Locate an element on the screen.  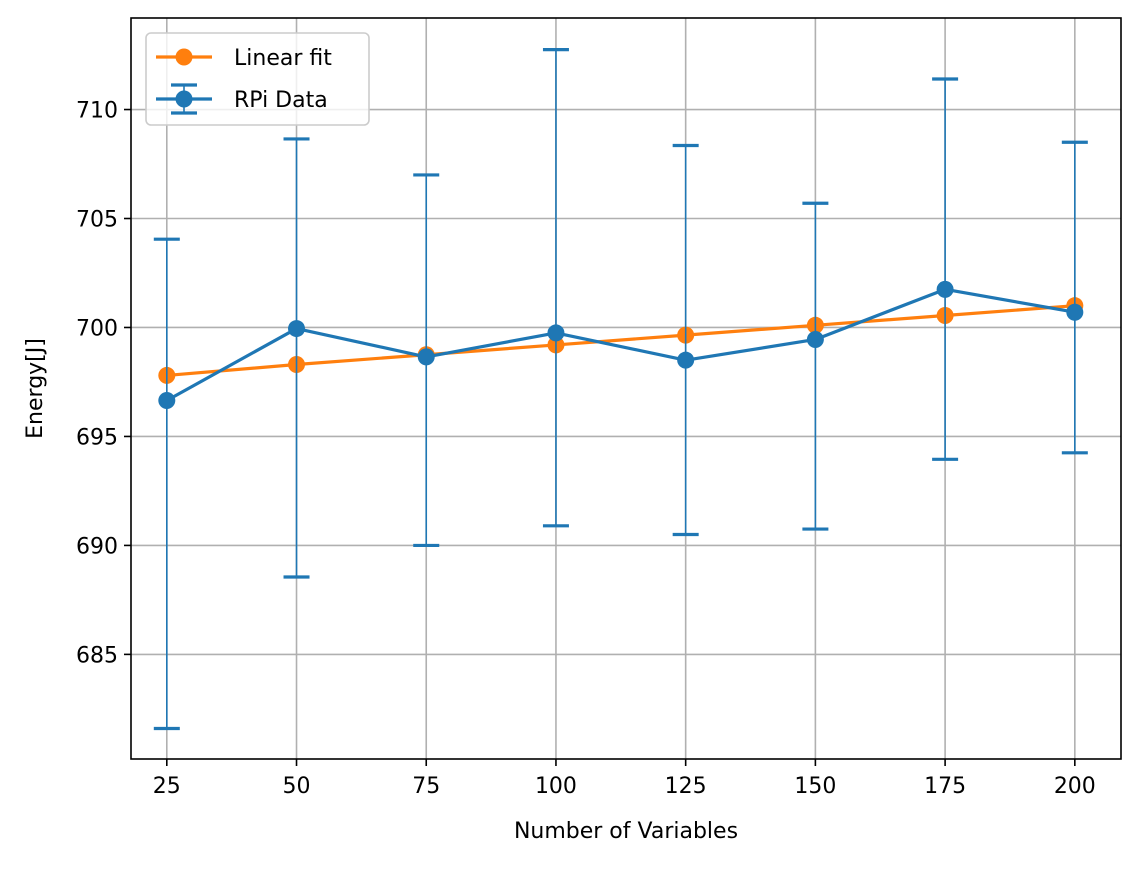
y-axis-label: Energy[J] is located at coordinates (35, 388).